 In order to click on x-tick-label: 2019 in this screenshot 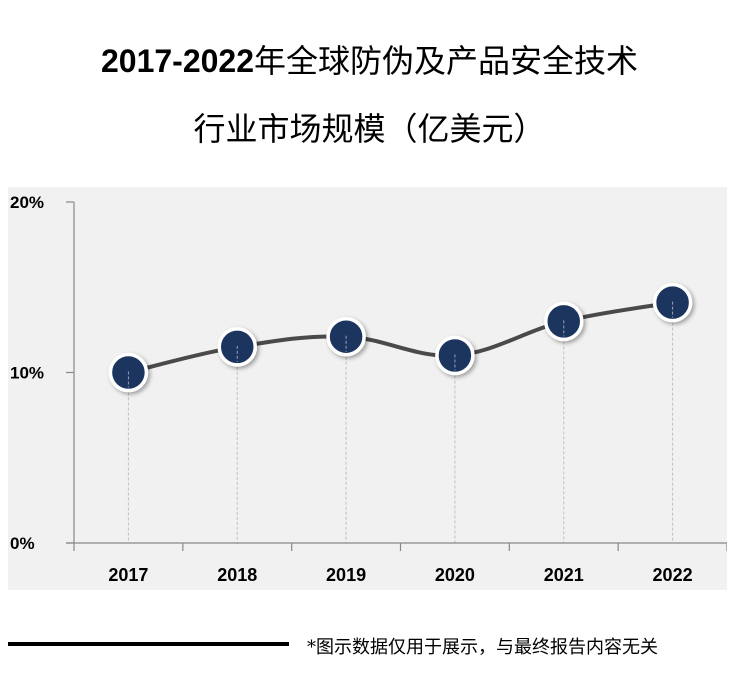, I will do `click(346, 575)`.